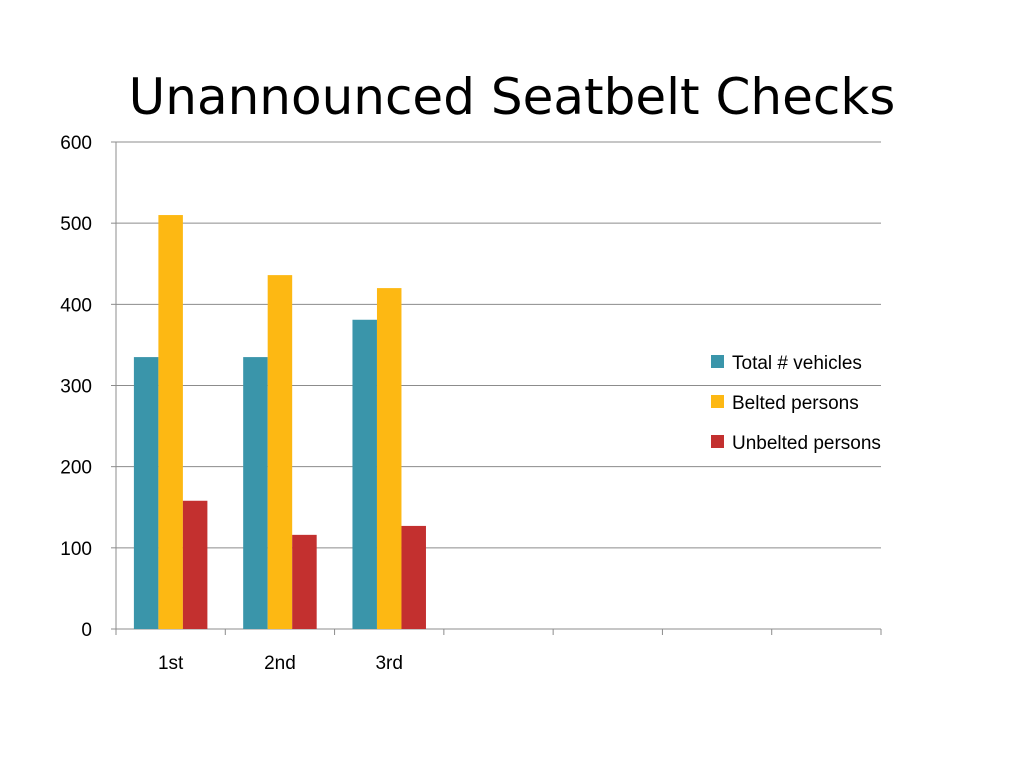 The image size is (1024, 768). What do you see at coordinates (171, 663) in the screenshot?
I see `x-tick-label: 1st` at bounding box center [171, 663].